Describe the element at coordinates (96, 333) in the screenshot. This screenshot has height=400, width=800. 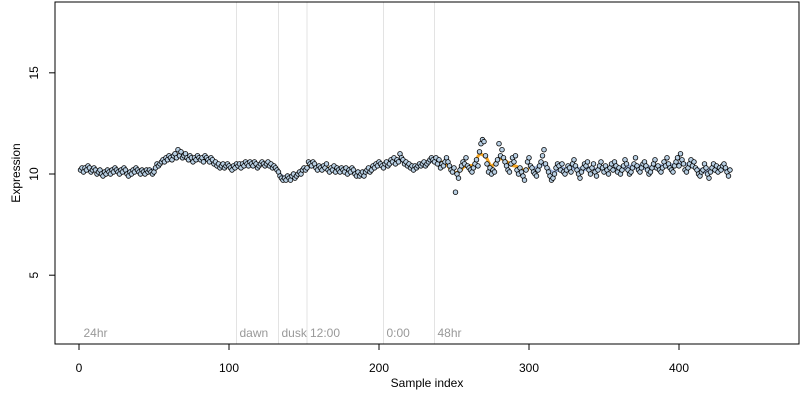
I see `region-label: 24hr` at that location.